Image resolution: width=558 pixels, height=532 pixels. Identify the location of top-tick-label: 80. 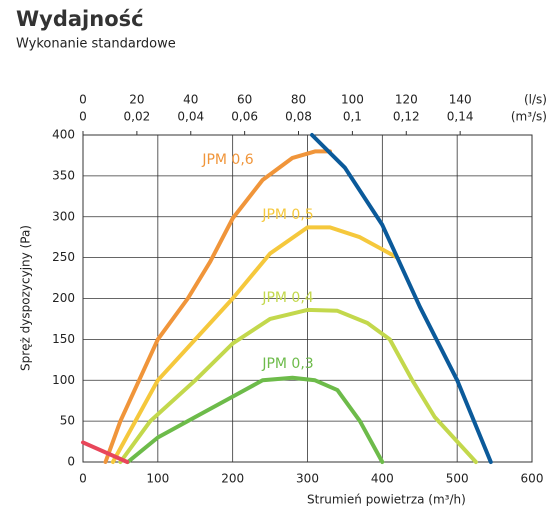
(298, 100).